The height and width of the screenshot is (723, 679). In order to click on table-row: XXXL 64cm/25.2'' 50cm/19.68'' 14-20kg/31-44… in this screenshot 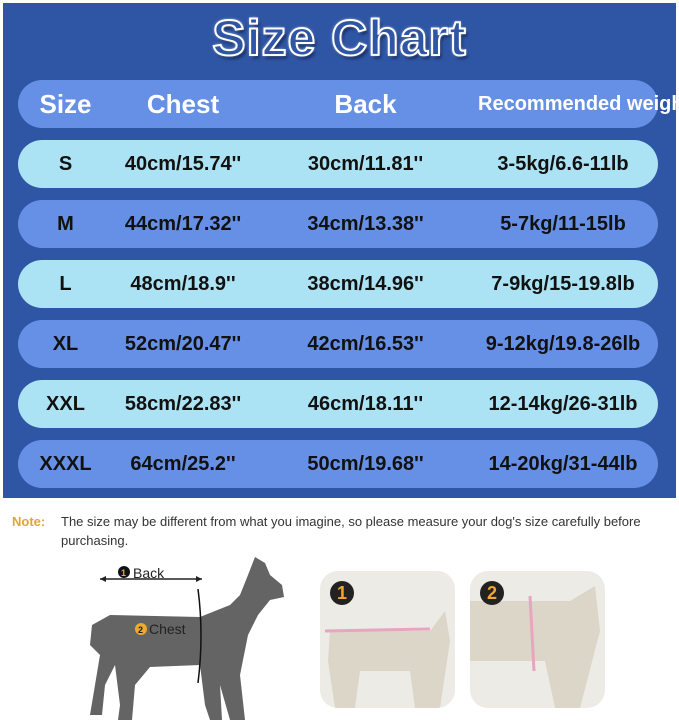, I will do `click(338, 464)`.